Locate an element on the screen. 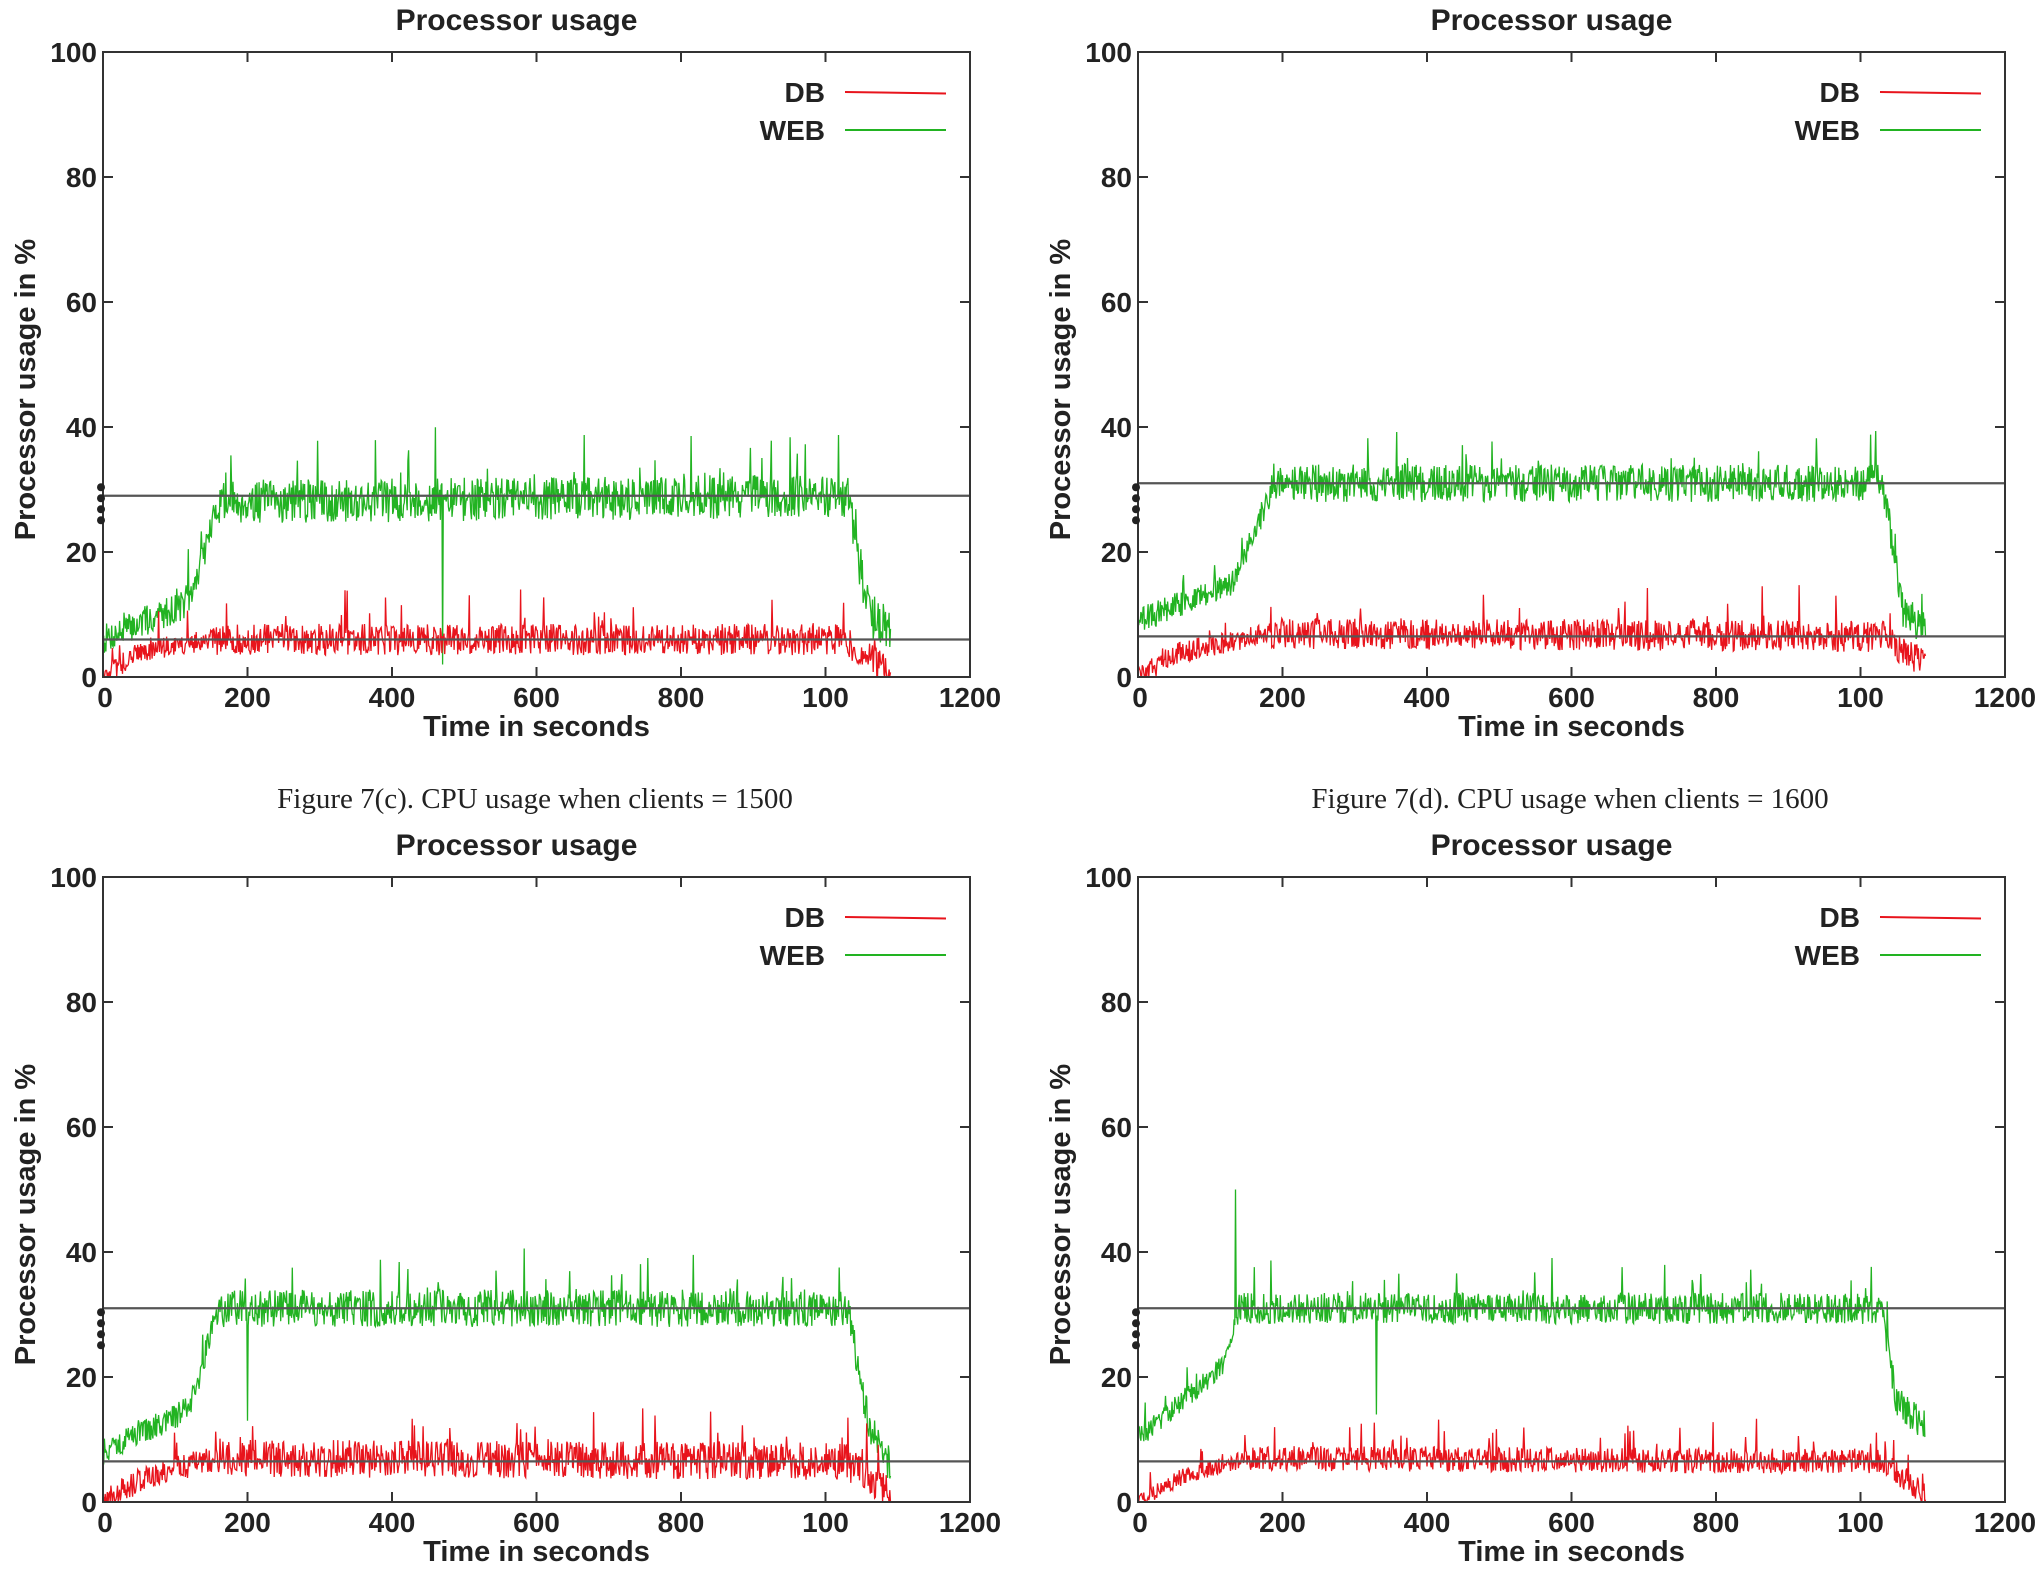 Image resolution: width=2039 pixels, height=1587 pixels. series-group is located at coordinates (1532, 1345).